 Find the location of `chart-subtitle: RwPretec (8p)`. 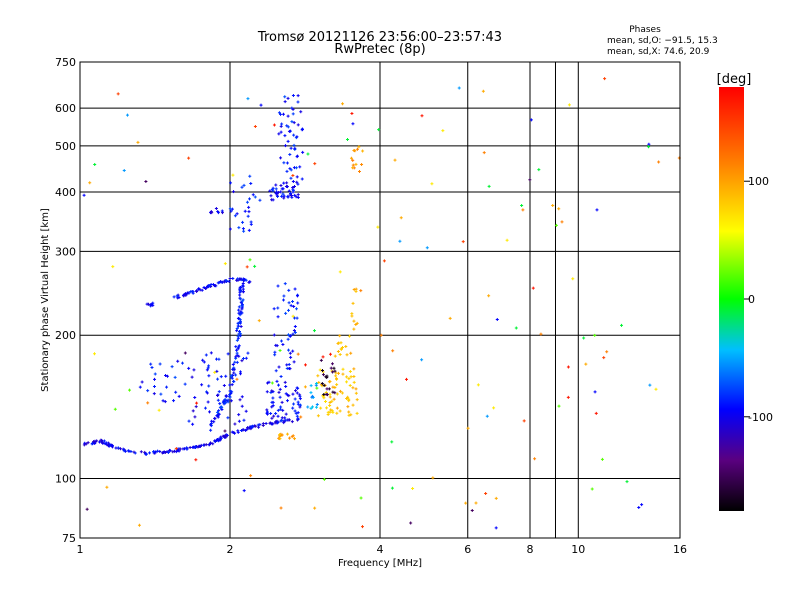

chart-subtitle: RwPretec (8p) is located at coordinates (379, 49).